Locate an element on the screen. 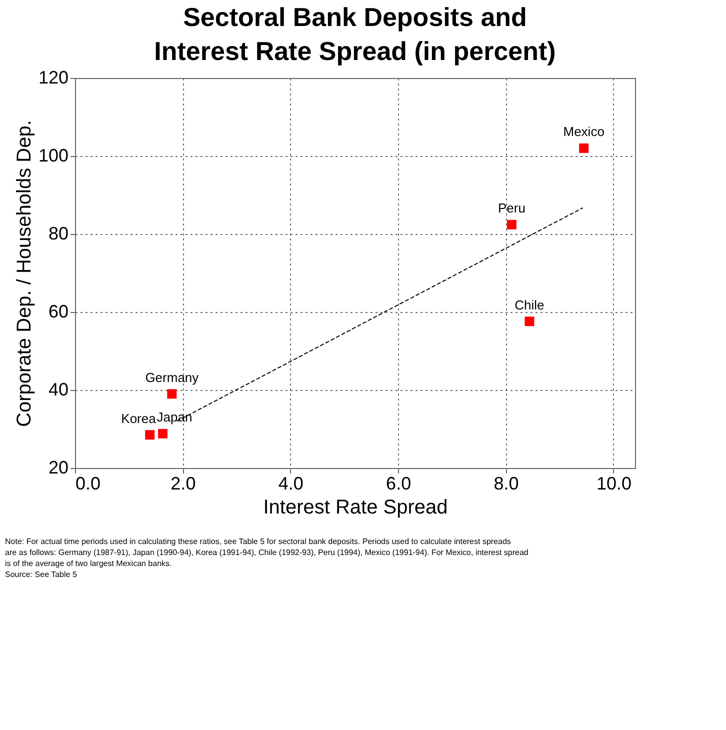  x-axis-title: Interest Rate Spread is located at coordinates (355, 507).